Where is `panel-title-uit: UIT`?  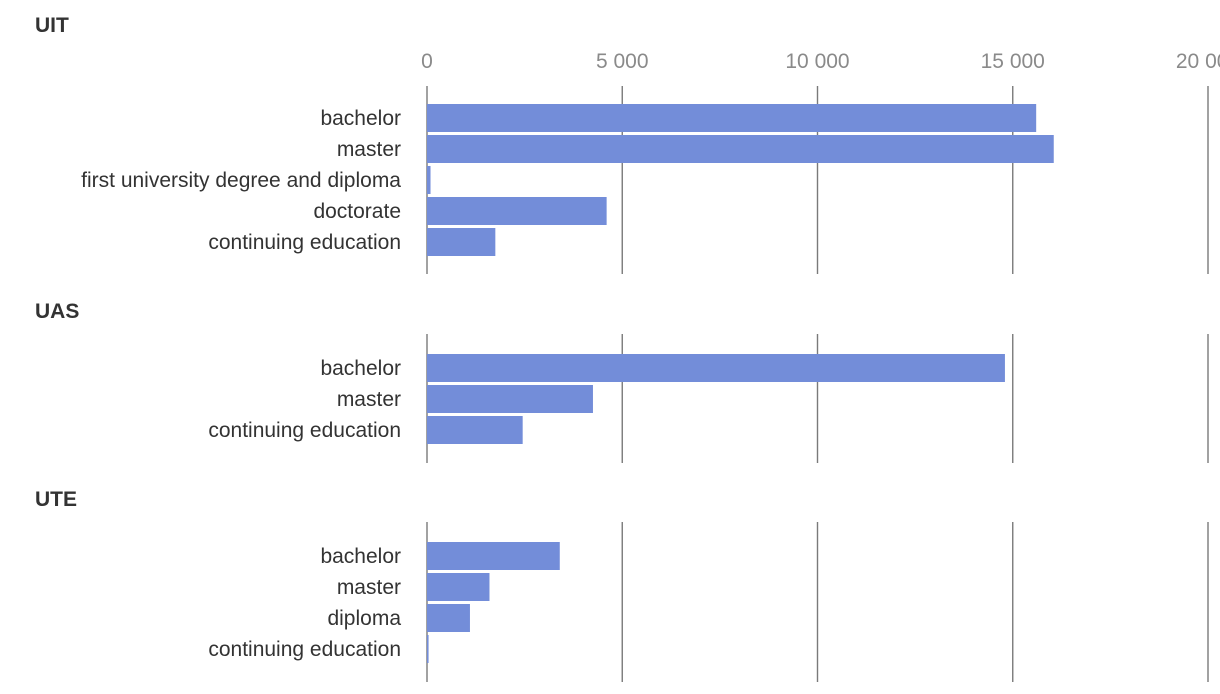 panel-title-uit: UIT is located at coordinates (52, 25).